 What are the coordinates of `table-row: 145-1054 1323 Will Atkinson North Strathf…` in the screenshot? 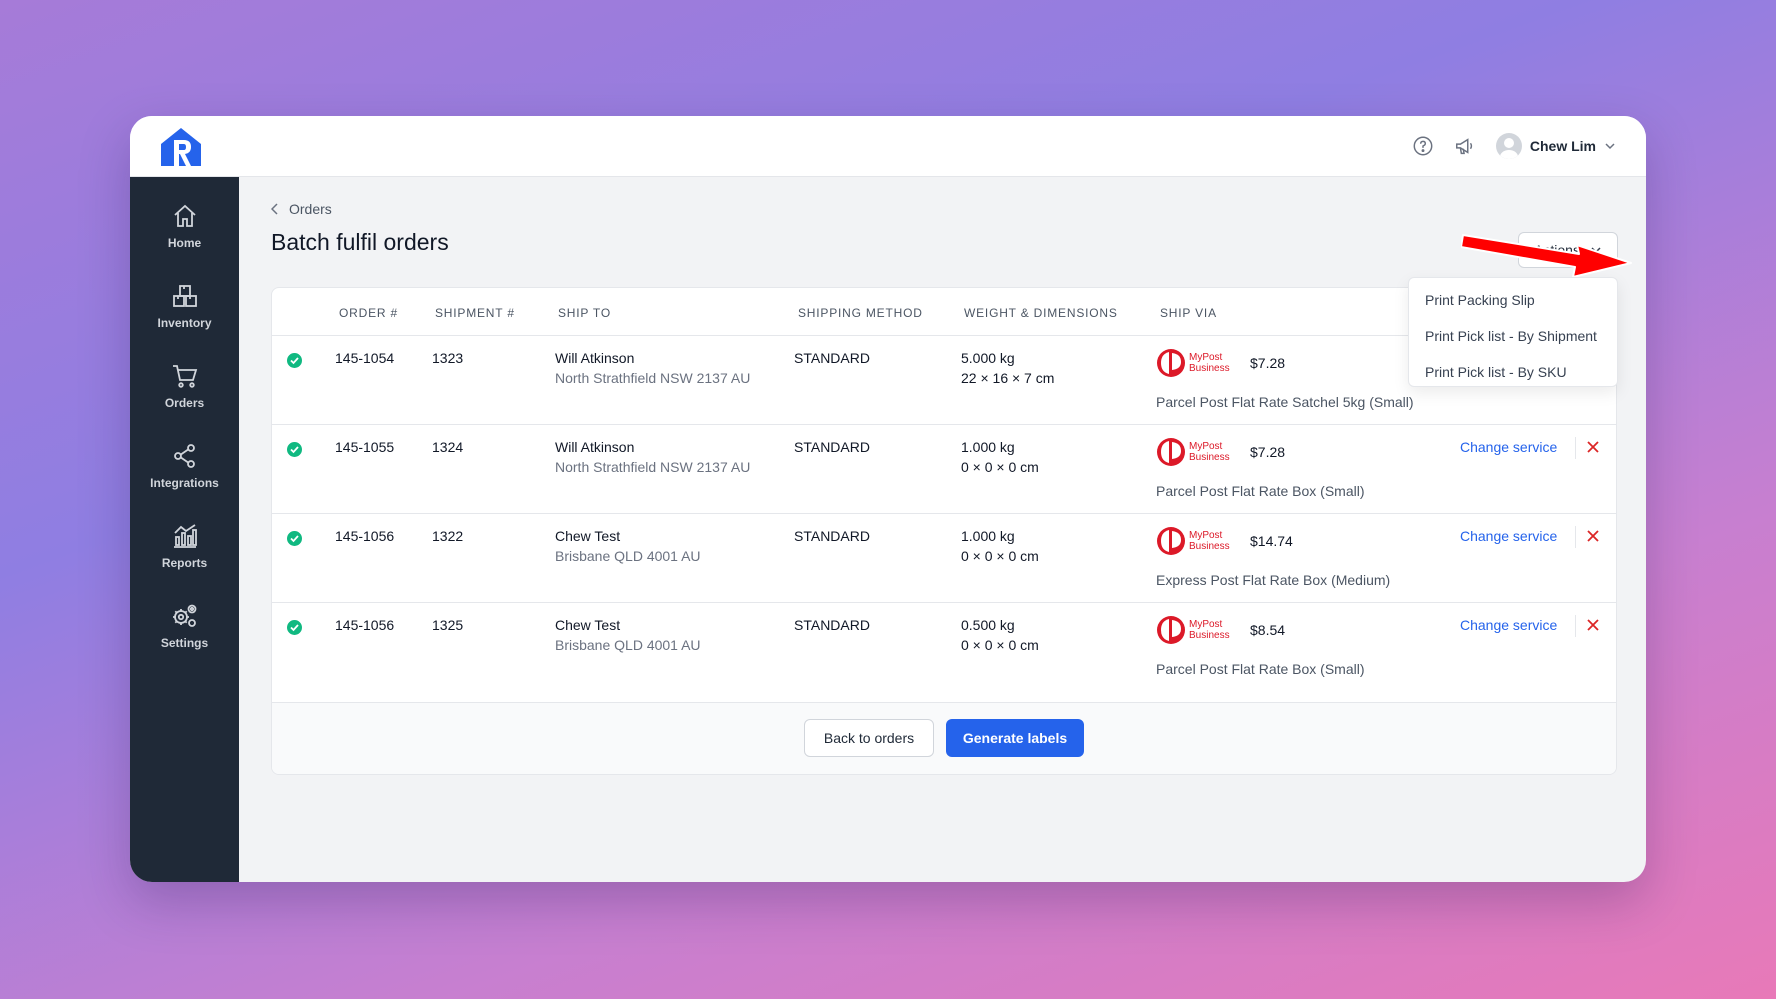 It's located at (944, 380).